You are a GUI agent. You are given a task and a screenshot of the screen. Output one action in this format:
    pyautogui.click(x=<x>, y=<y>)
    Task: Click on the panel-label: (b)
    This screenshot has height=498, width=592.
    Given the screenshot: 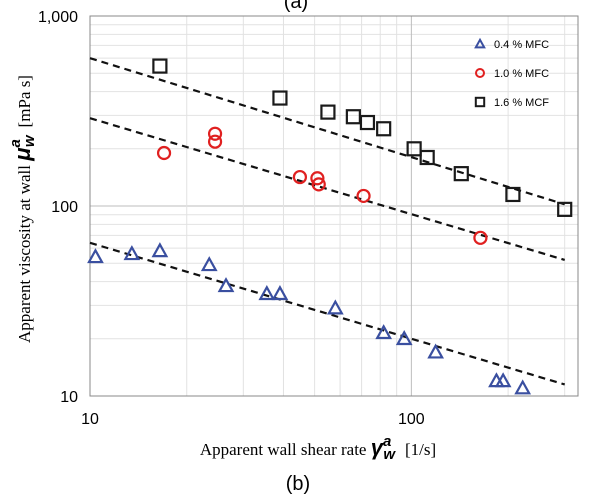 What is the action you would take?
    pyautogui.click(x=298, y=484)
    